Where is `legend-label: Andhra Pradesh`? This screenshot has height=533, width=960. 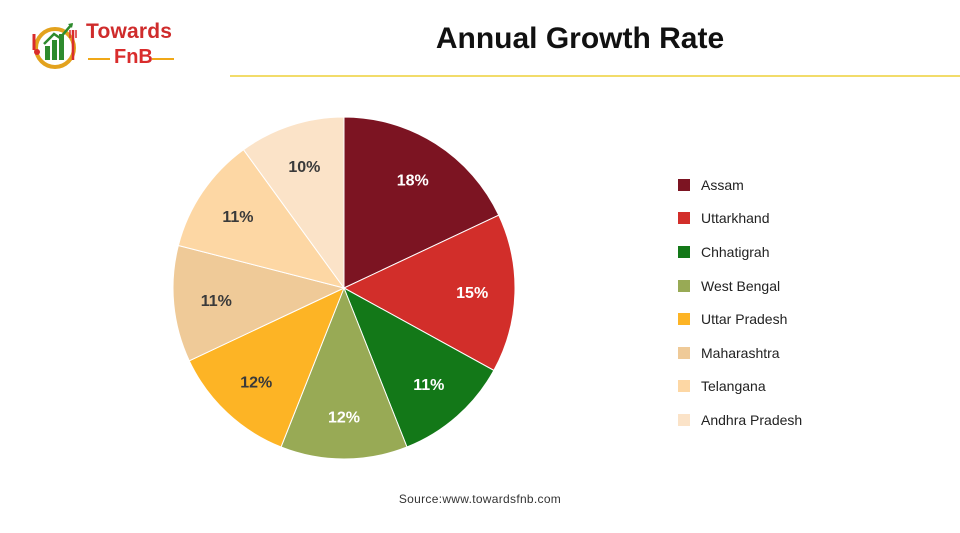 legend-label: Andhra Pradesh is located at coordinates (752, 419).